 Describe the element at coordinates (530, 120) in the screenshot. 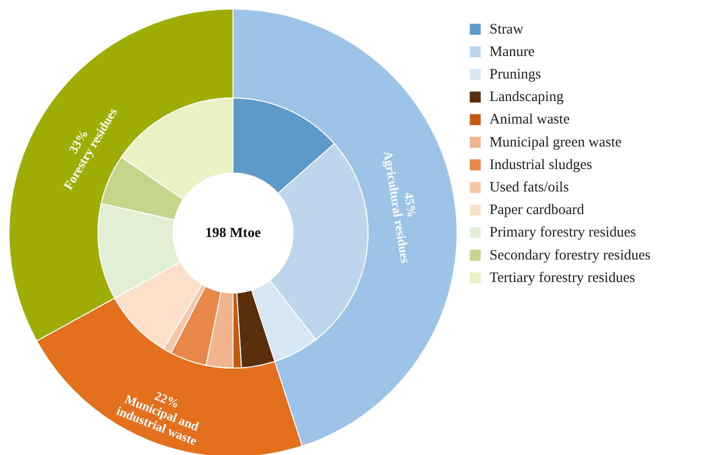

I see `legend-label: Animal waste` at that location.